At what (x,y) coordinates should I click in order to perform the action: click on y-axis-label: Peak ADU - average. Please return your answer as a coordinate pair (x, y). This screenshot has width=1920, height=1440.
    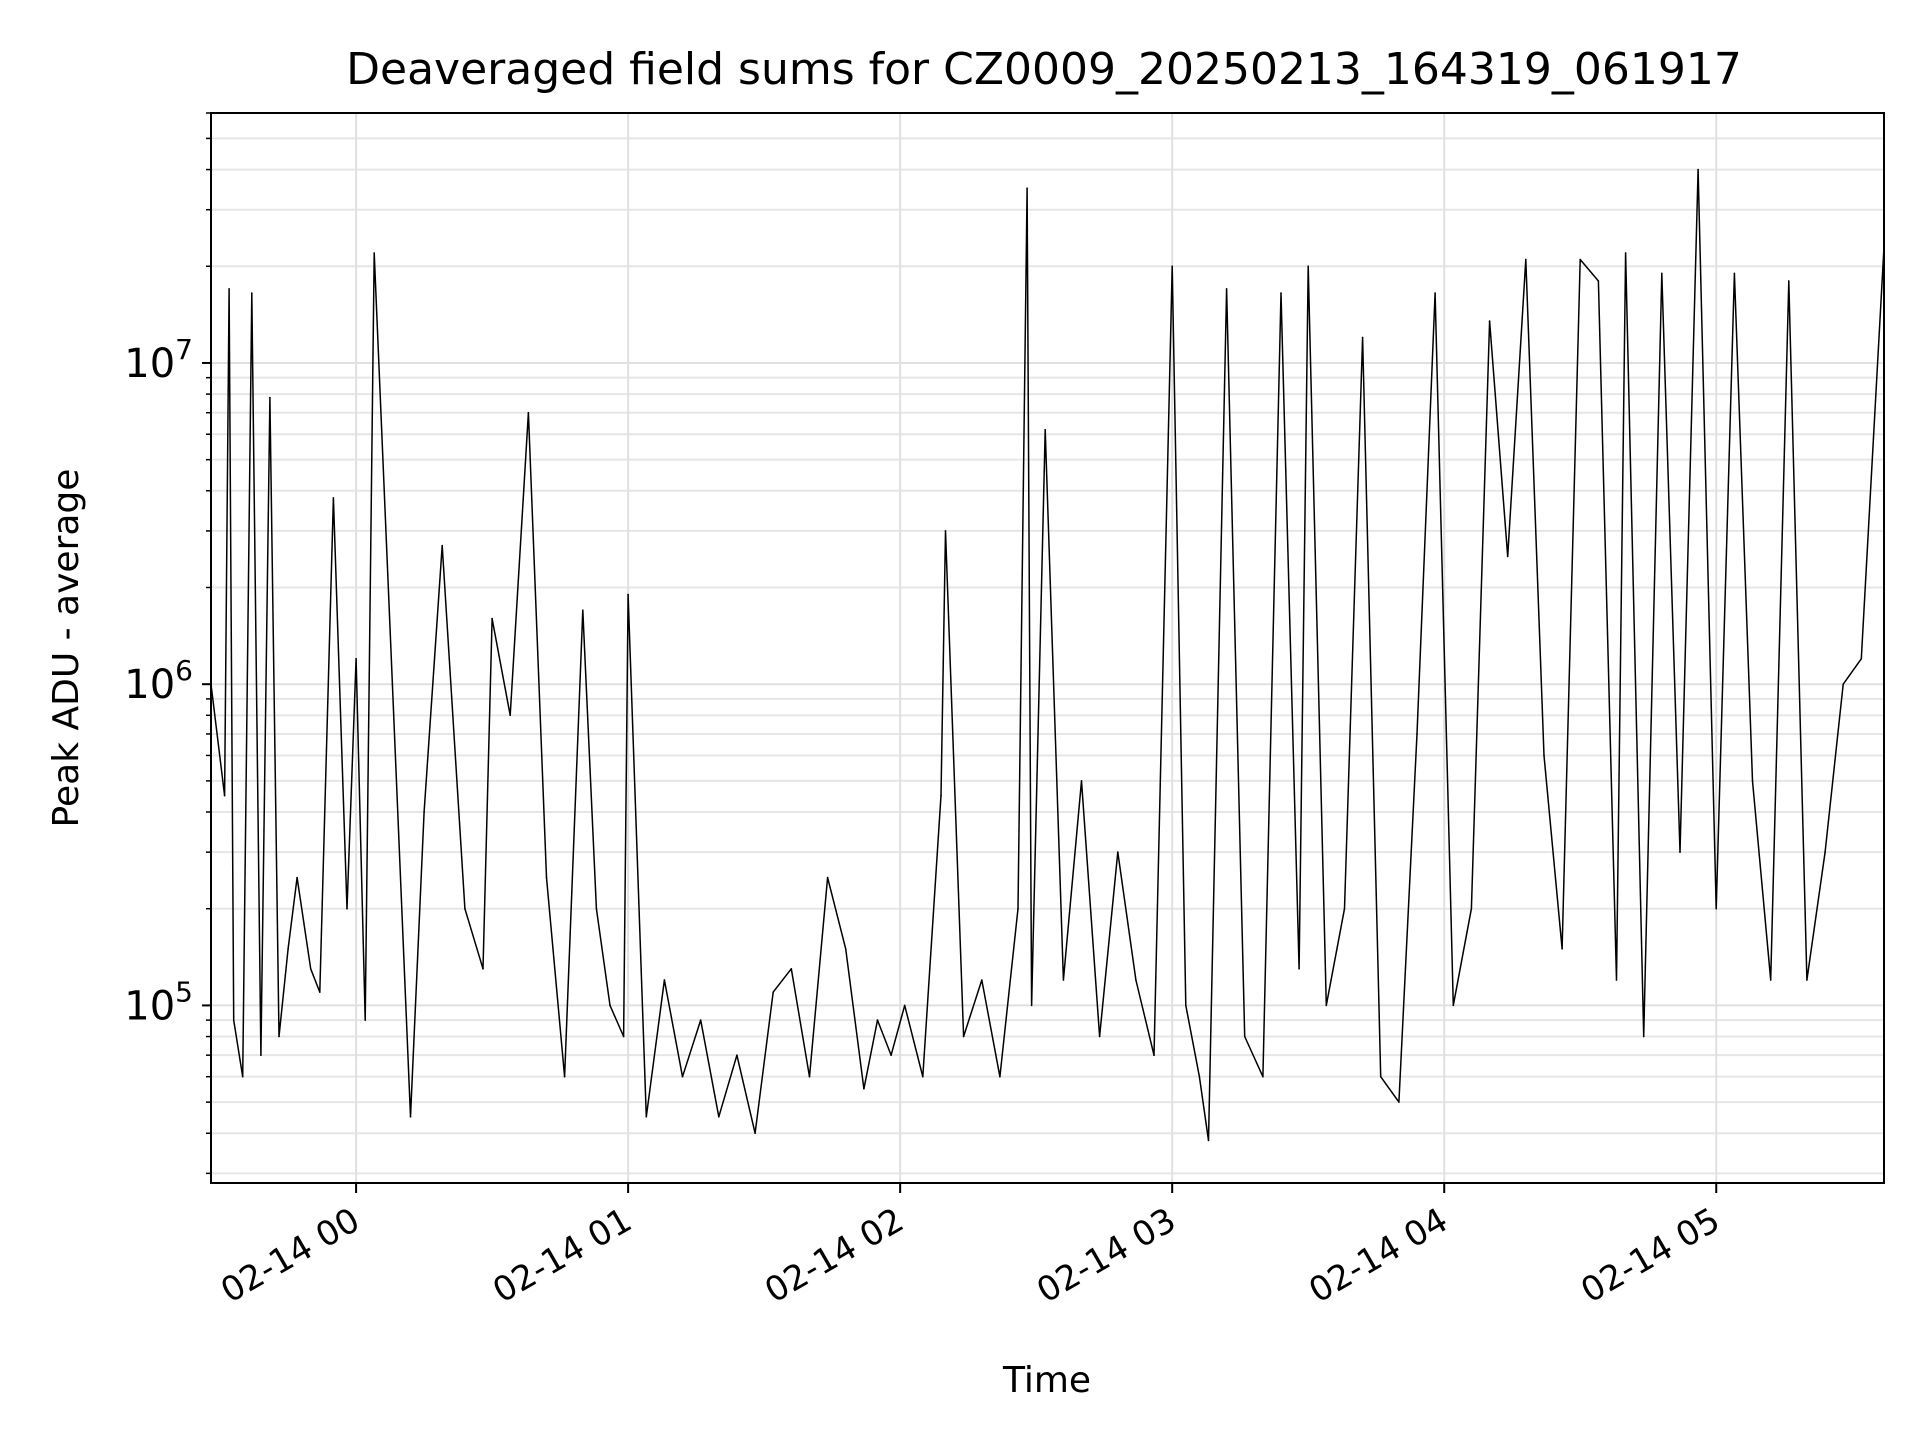
    Looking at the image, I should click on (66, 648).